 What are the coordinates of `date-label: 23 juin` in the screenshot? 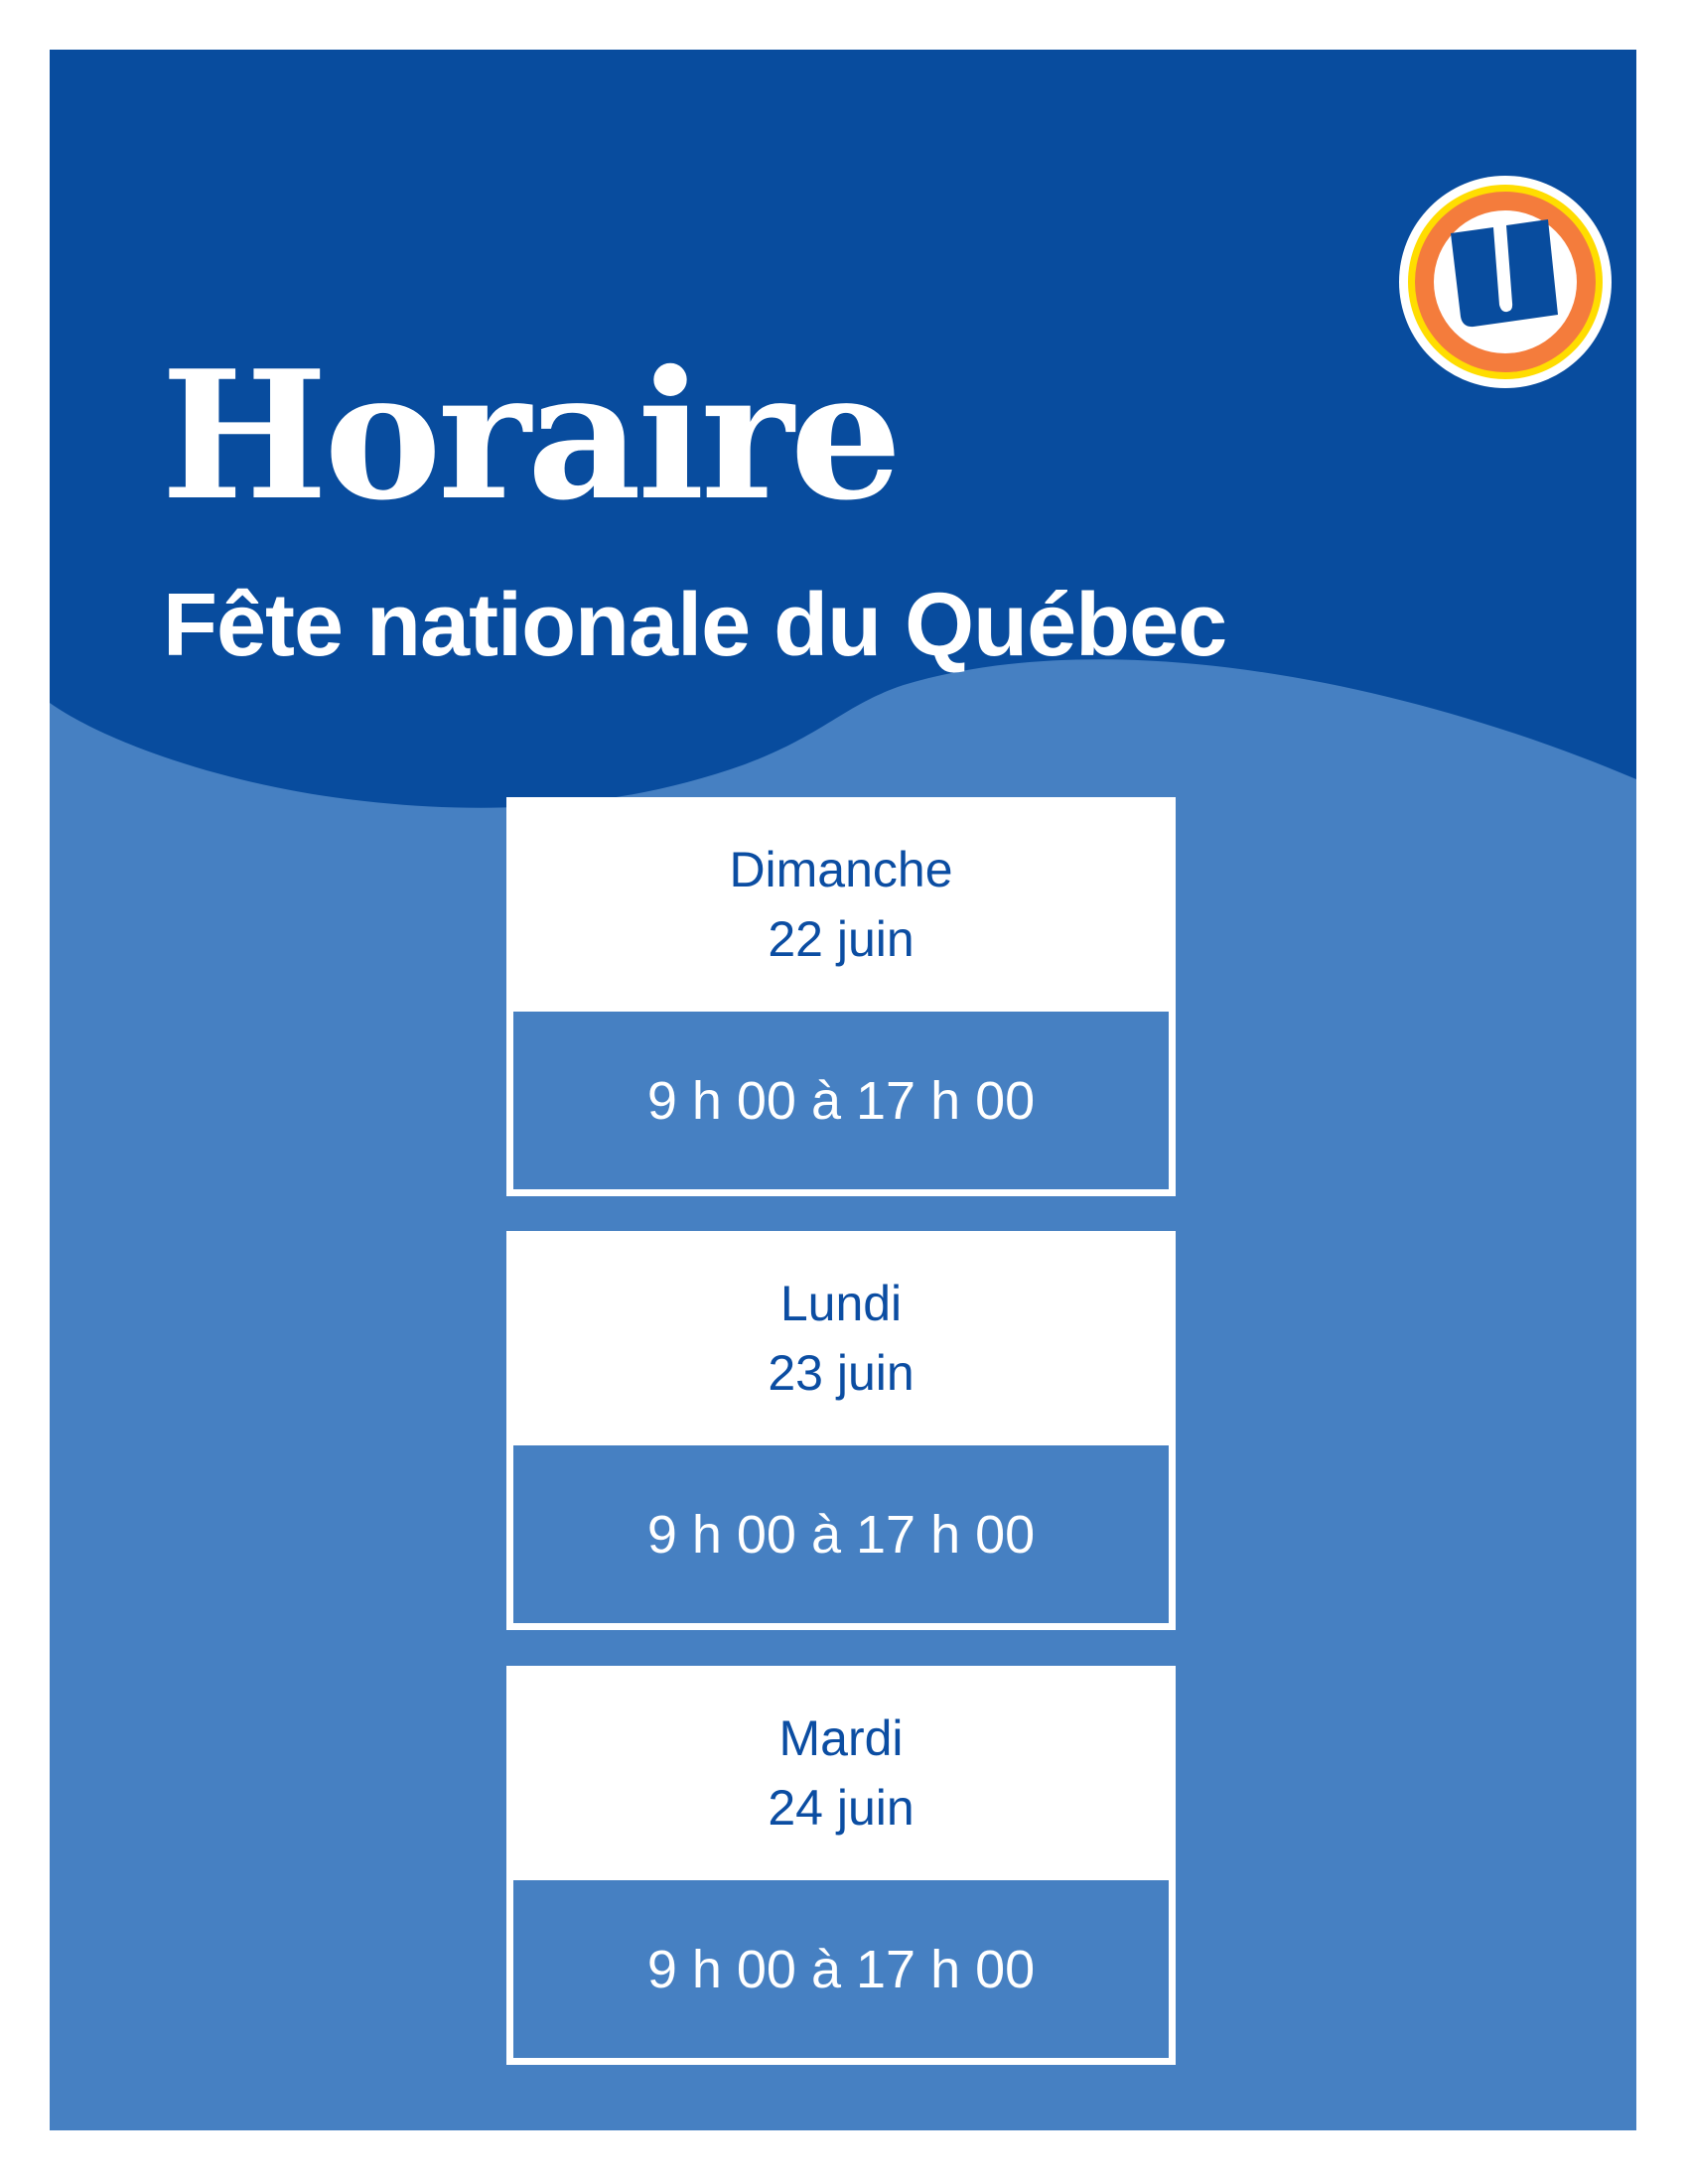 It's located at (841, 1373).